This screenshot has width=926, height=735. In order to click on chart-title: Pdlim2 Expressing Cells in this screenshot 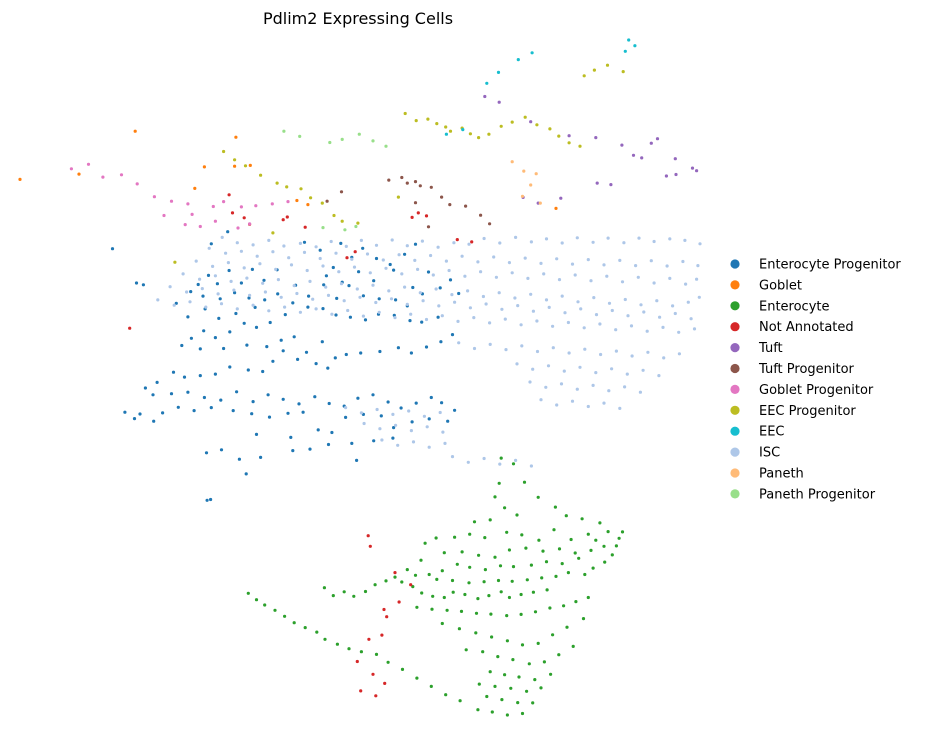, I will do `click(358, 18)`.